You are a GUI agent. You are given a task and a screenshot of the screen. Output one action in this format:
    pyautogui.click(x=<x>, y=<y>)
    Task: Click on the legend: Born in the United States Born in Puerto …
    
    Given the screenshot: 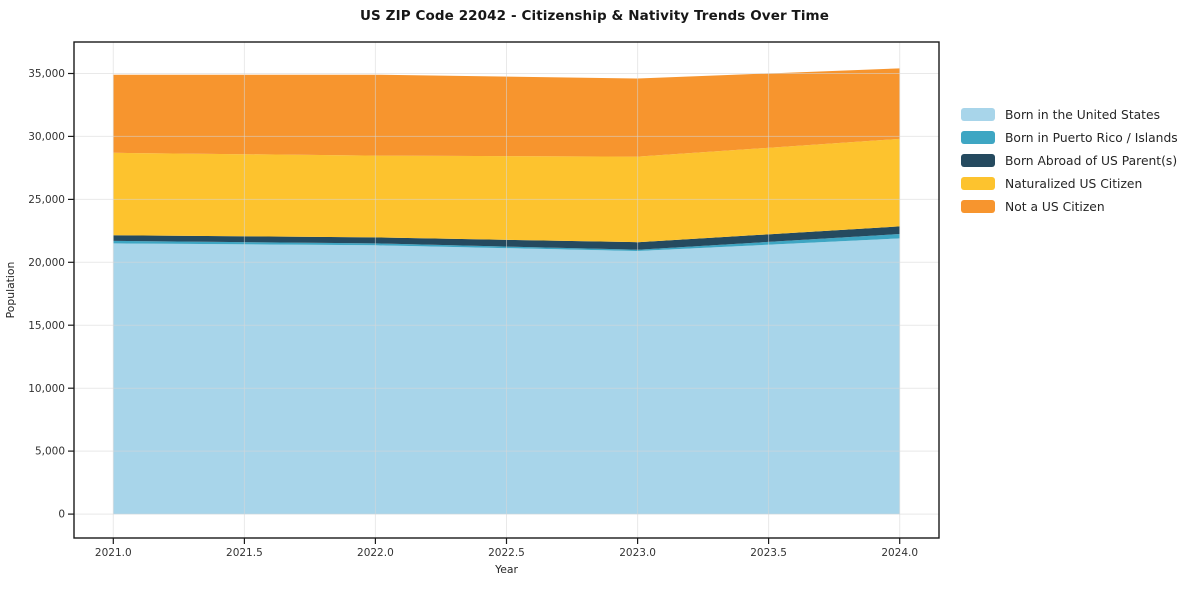 What is the action you would take?
    pyautogui.click(x=1069, y=160)
    